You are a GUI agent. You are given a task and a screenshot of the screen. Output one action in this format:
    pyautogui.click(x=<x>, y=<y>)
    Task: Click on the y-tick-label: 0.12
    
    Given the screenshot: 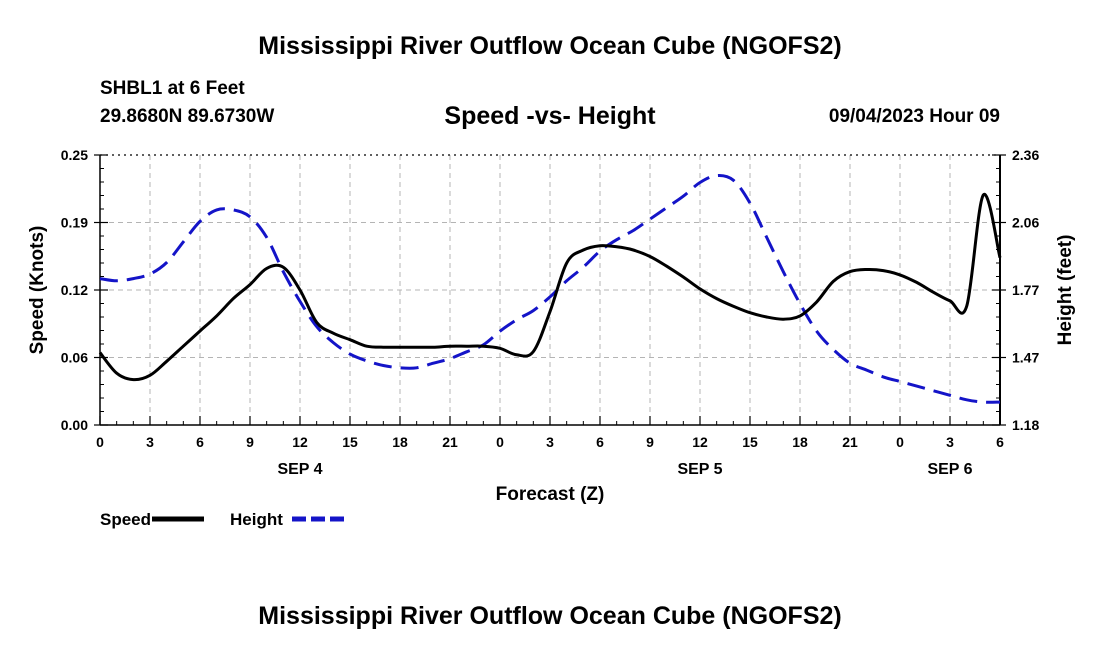 What is the action you would take?
    pyautogui.click(x=74, y=290)
    